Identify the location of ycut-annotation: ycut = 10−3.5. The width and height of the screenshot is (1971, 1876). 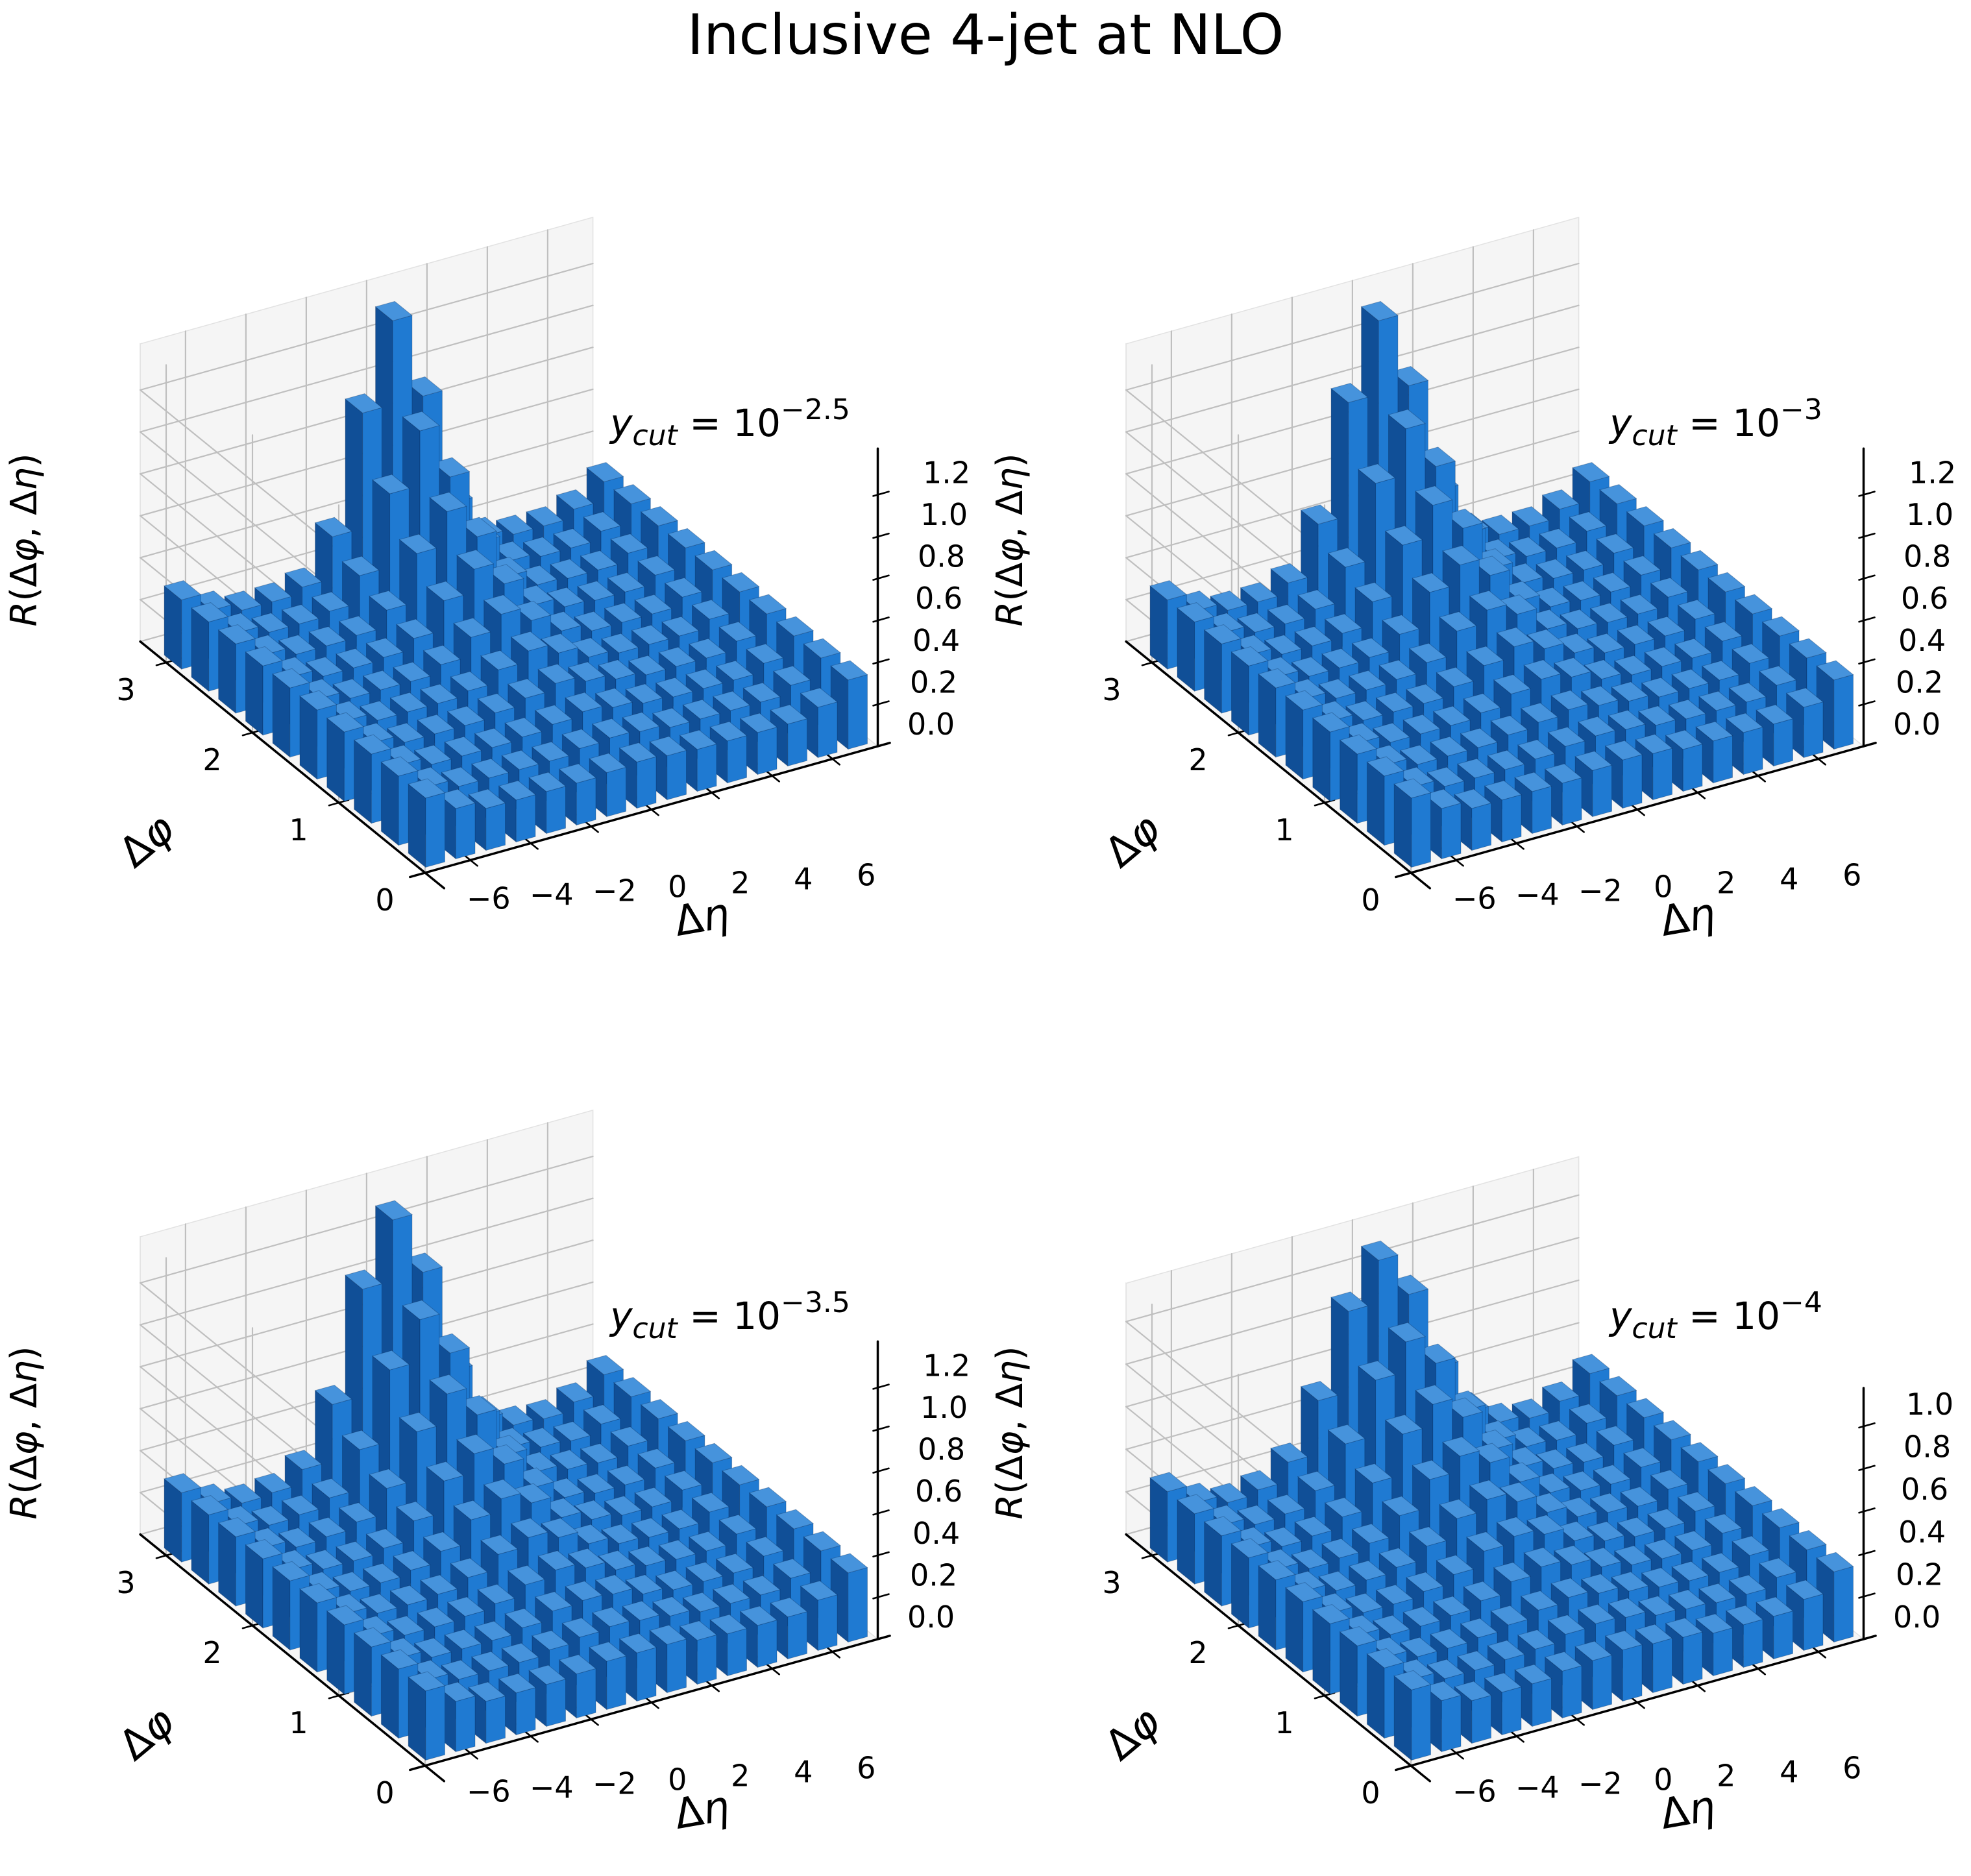
(730, 1315).